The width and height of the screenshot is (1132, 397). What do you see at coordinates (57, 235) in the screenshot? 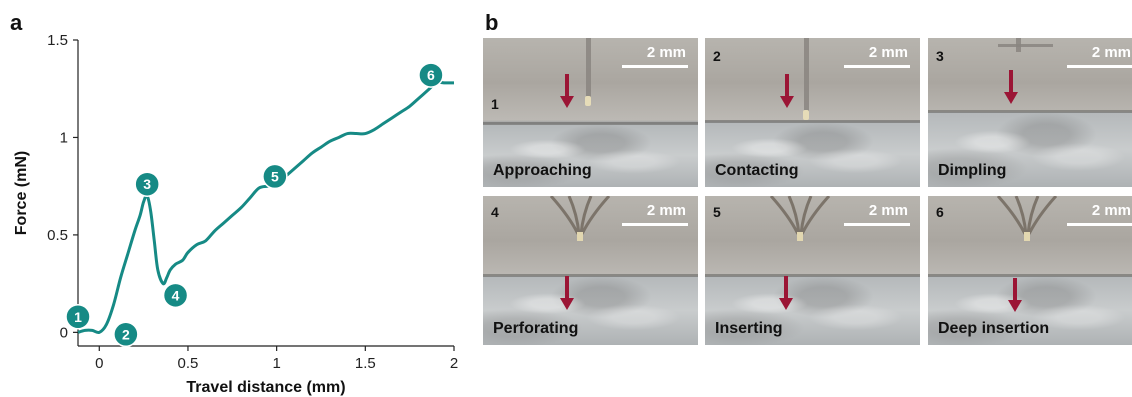
I see `y-tick-label: 0.5` at bounding box center [57, 235].